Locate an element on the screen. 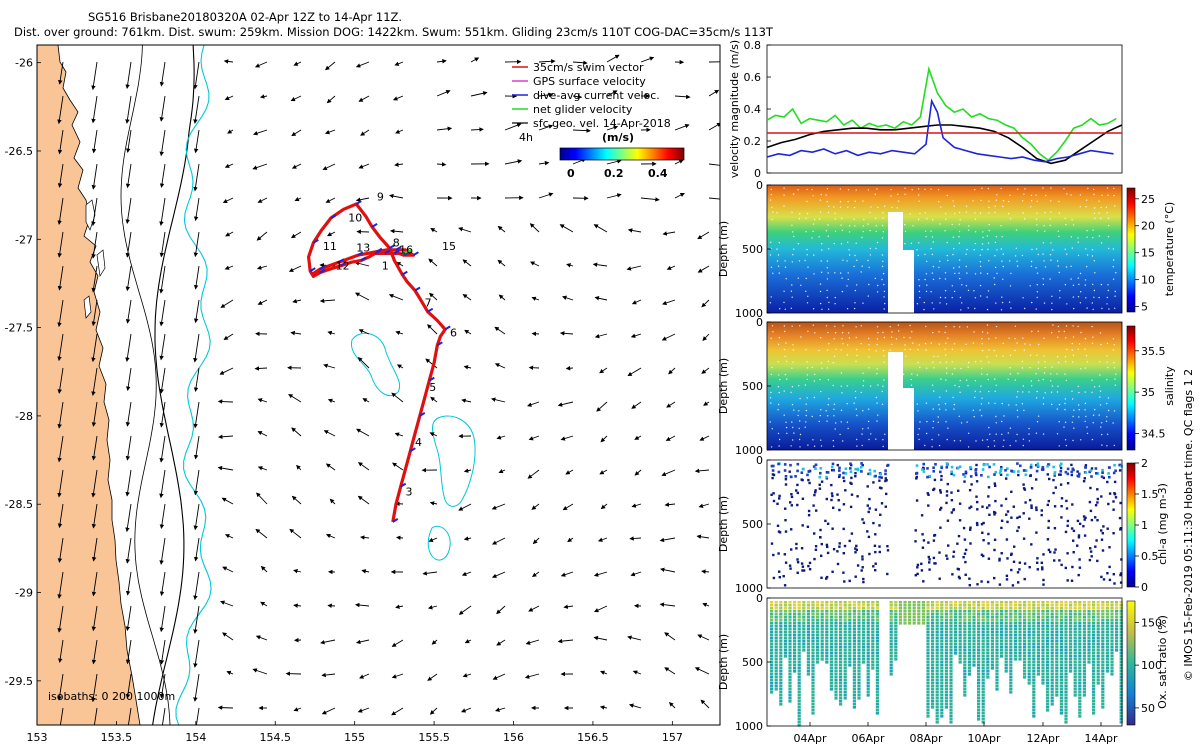 This screenshot has height=750, width=1200. map-x-tick-label: 155.5 is located at coordinates (434, 737).